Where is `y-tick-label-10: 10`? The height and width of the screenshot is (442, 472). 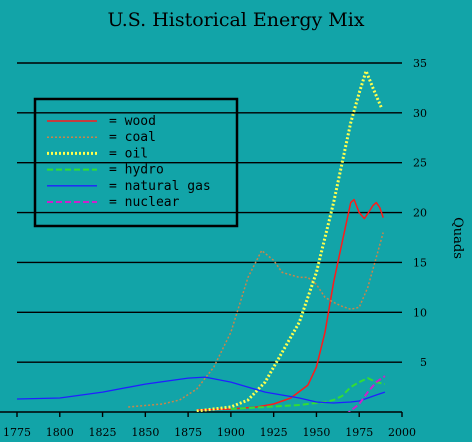 y-tick-label-10: 10 is located at coordinates (420, 312).